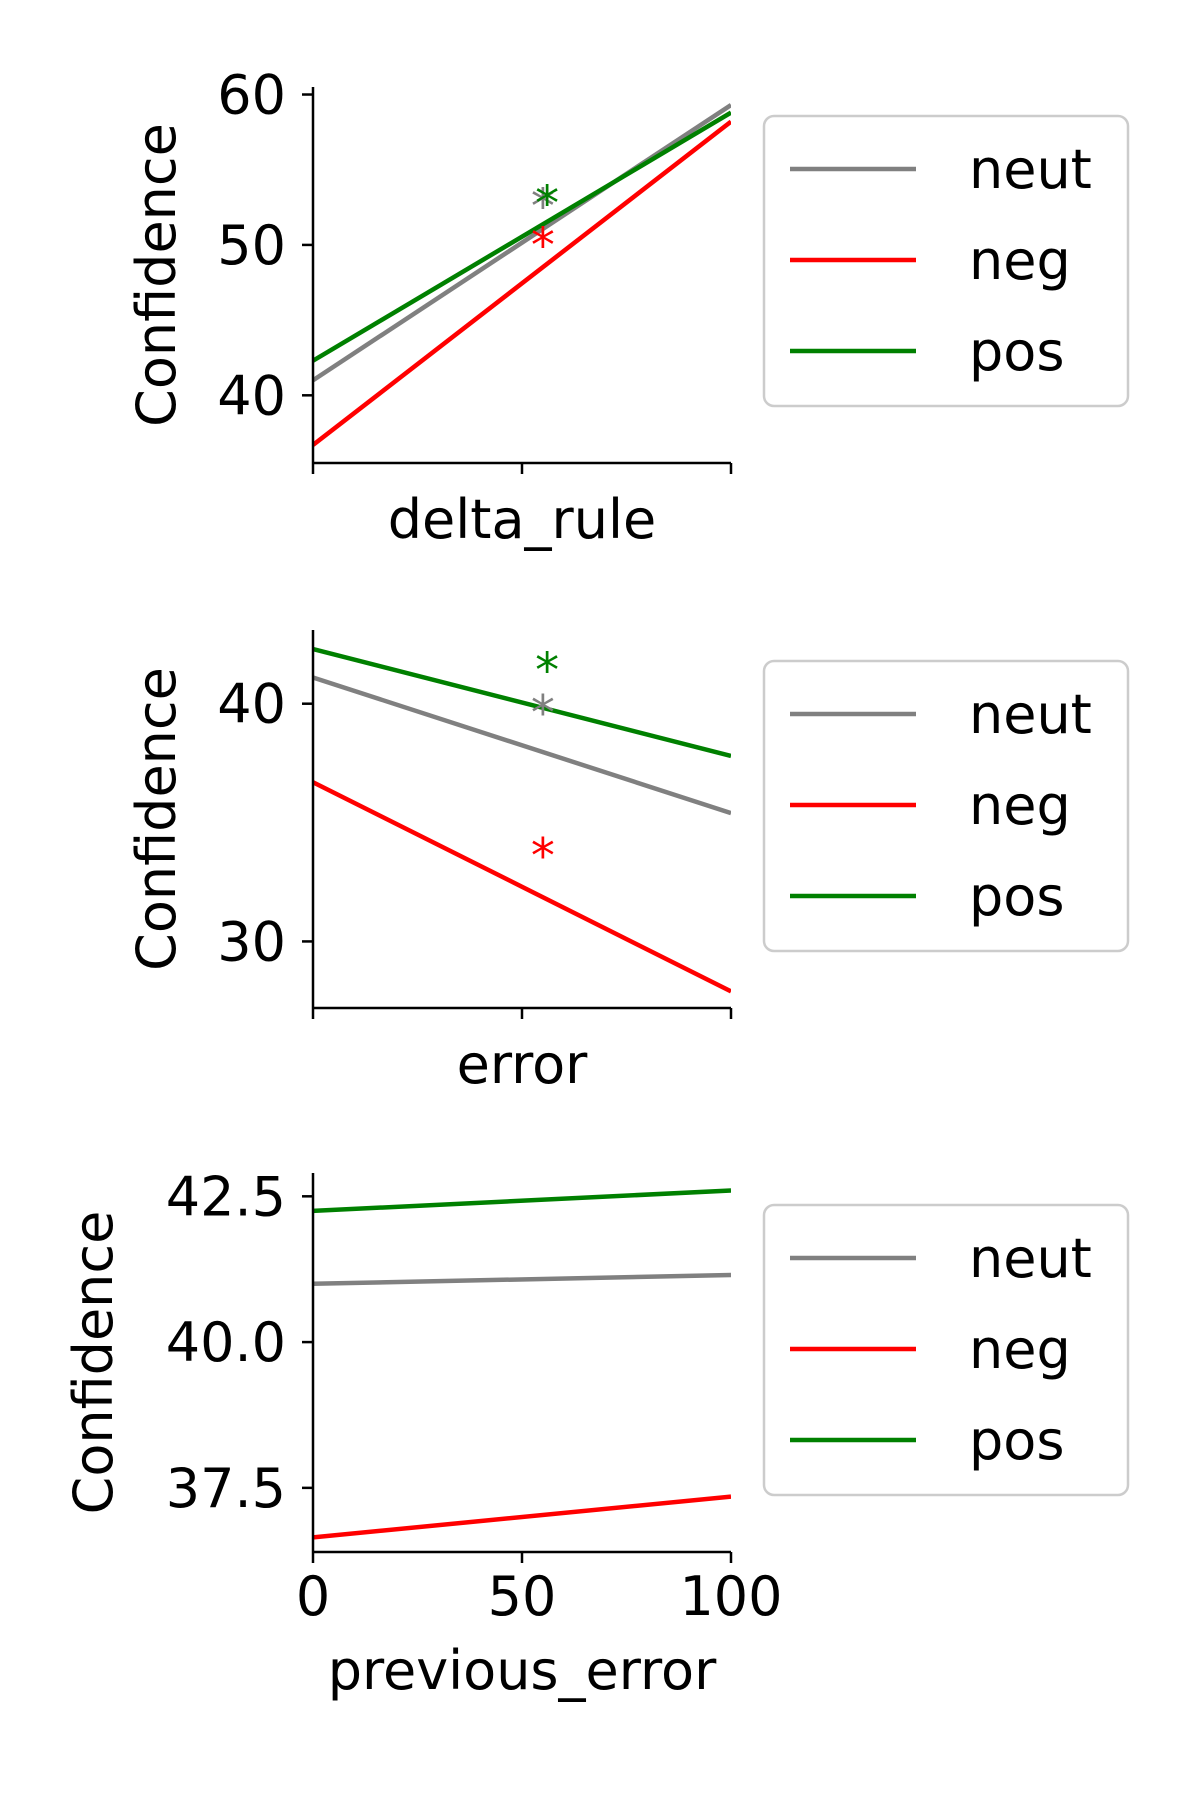 The width and height of the screenshot is (1200, 1800). I want to click on y-tick-label: 50, so click(251, 245).